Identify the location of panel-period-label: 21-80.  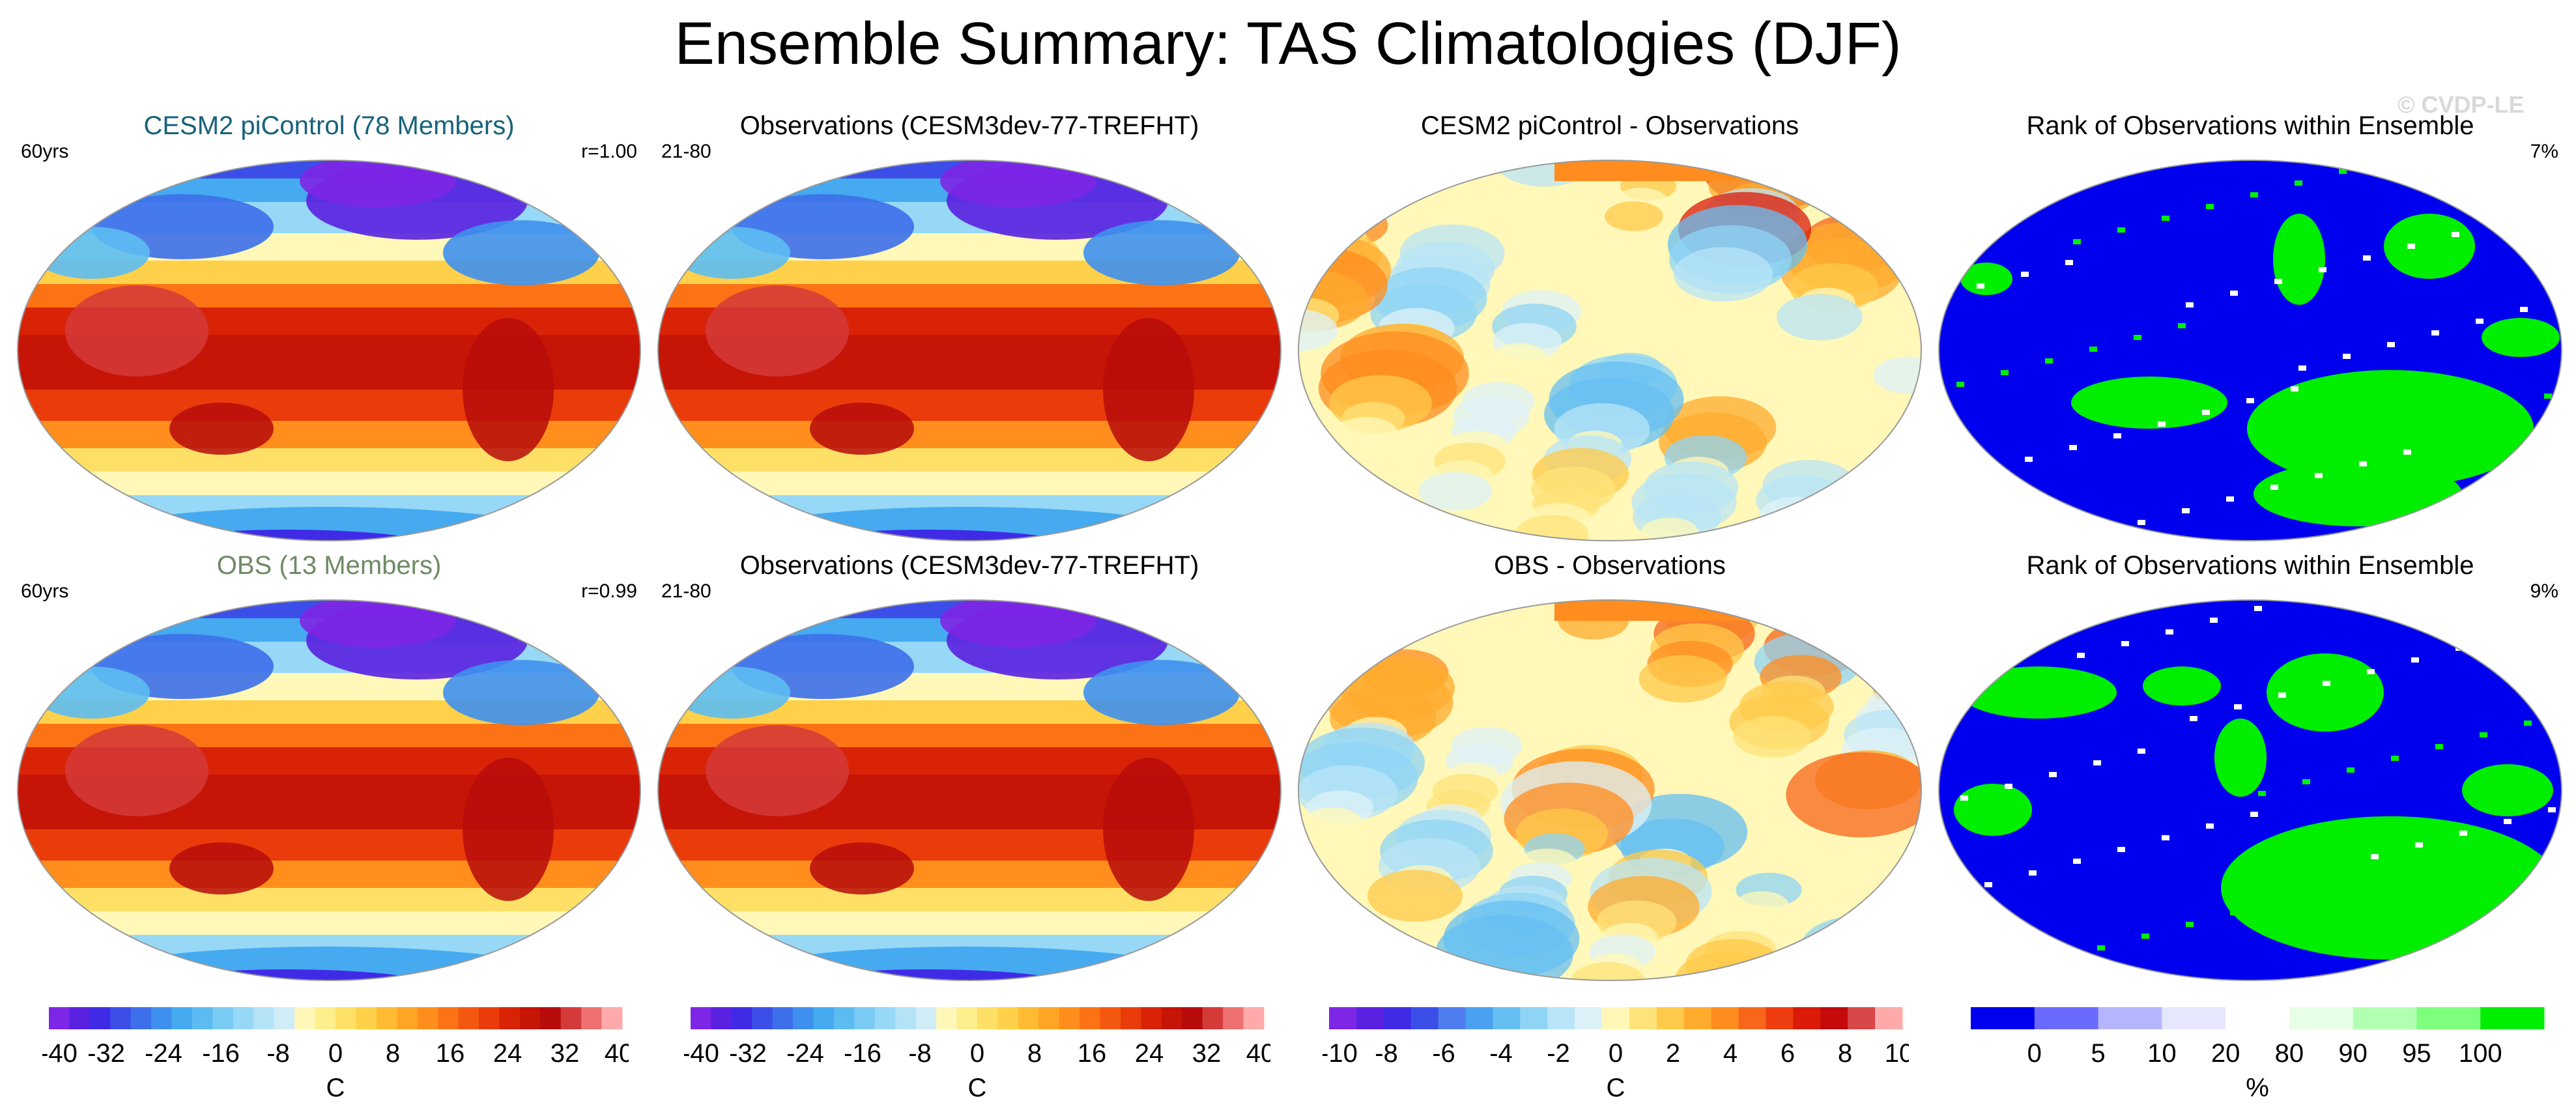
(686, 151).